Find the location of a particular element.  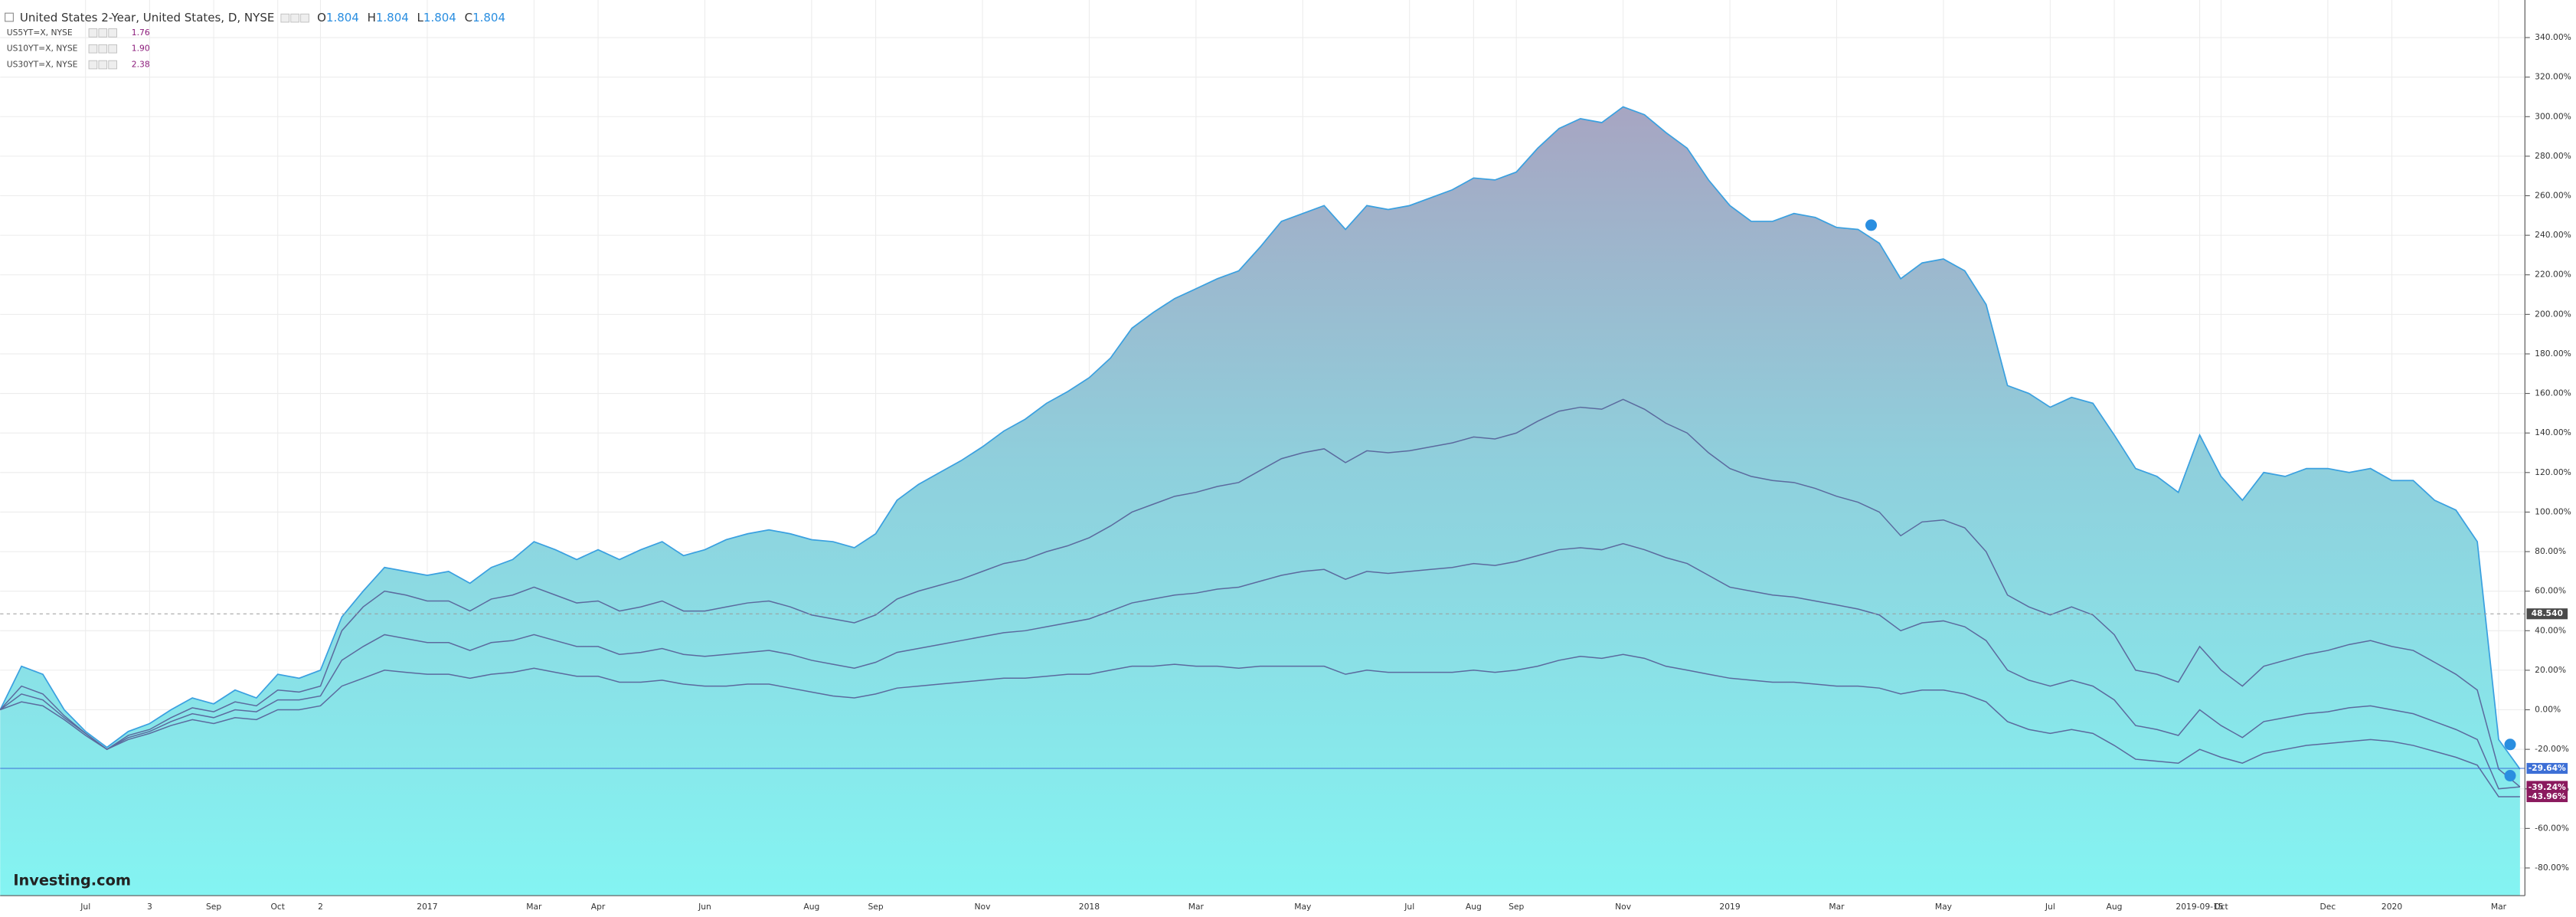

y-tick-label: 120.00% is located at coordinates (2553, 472).